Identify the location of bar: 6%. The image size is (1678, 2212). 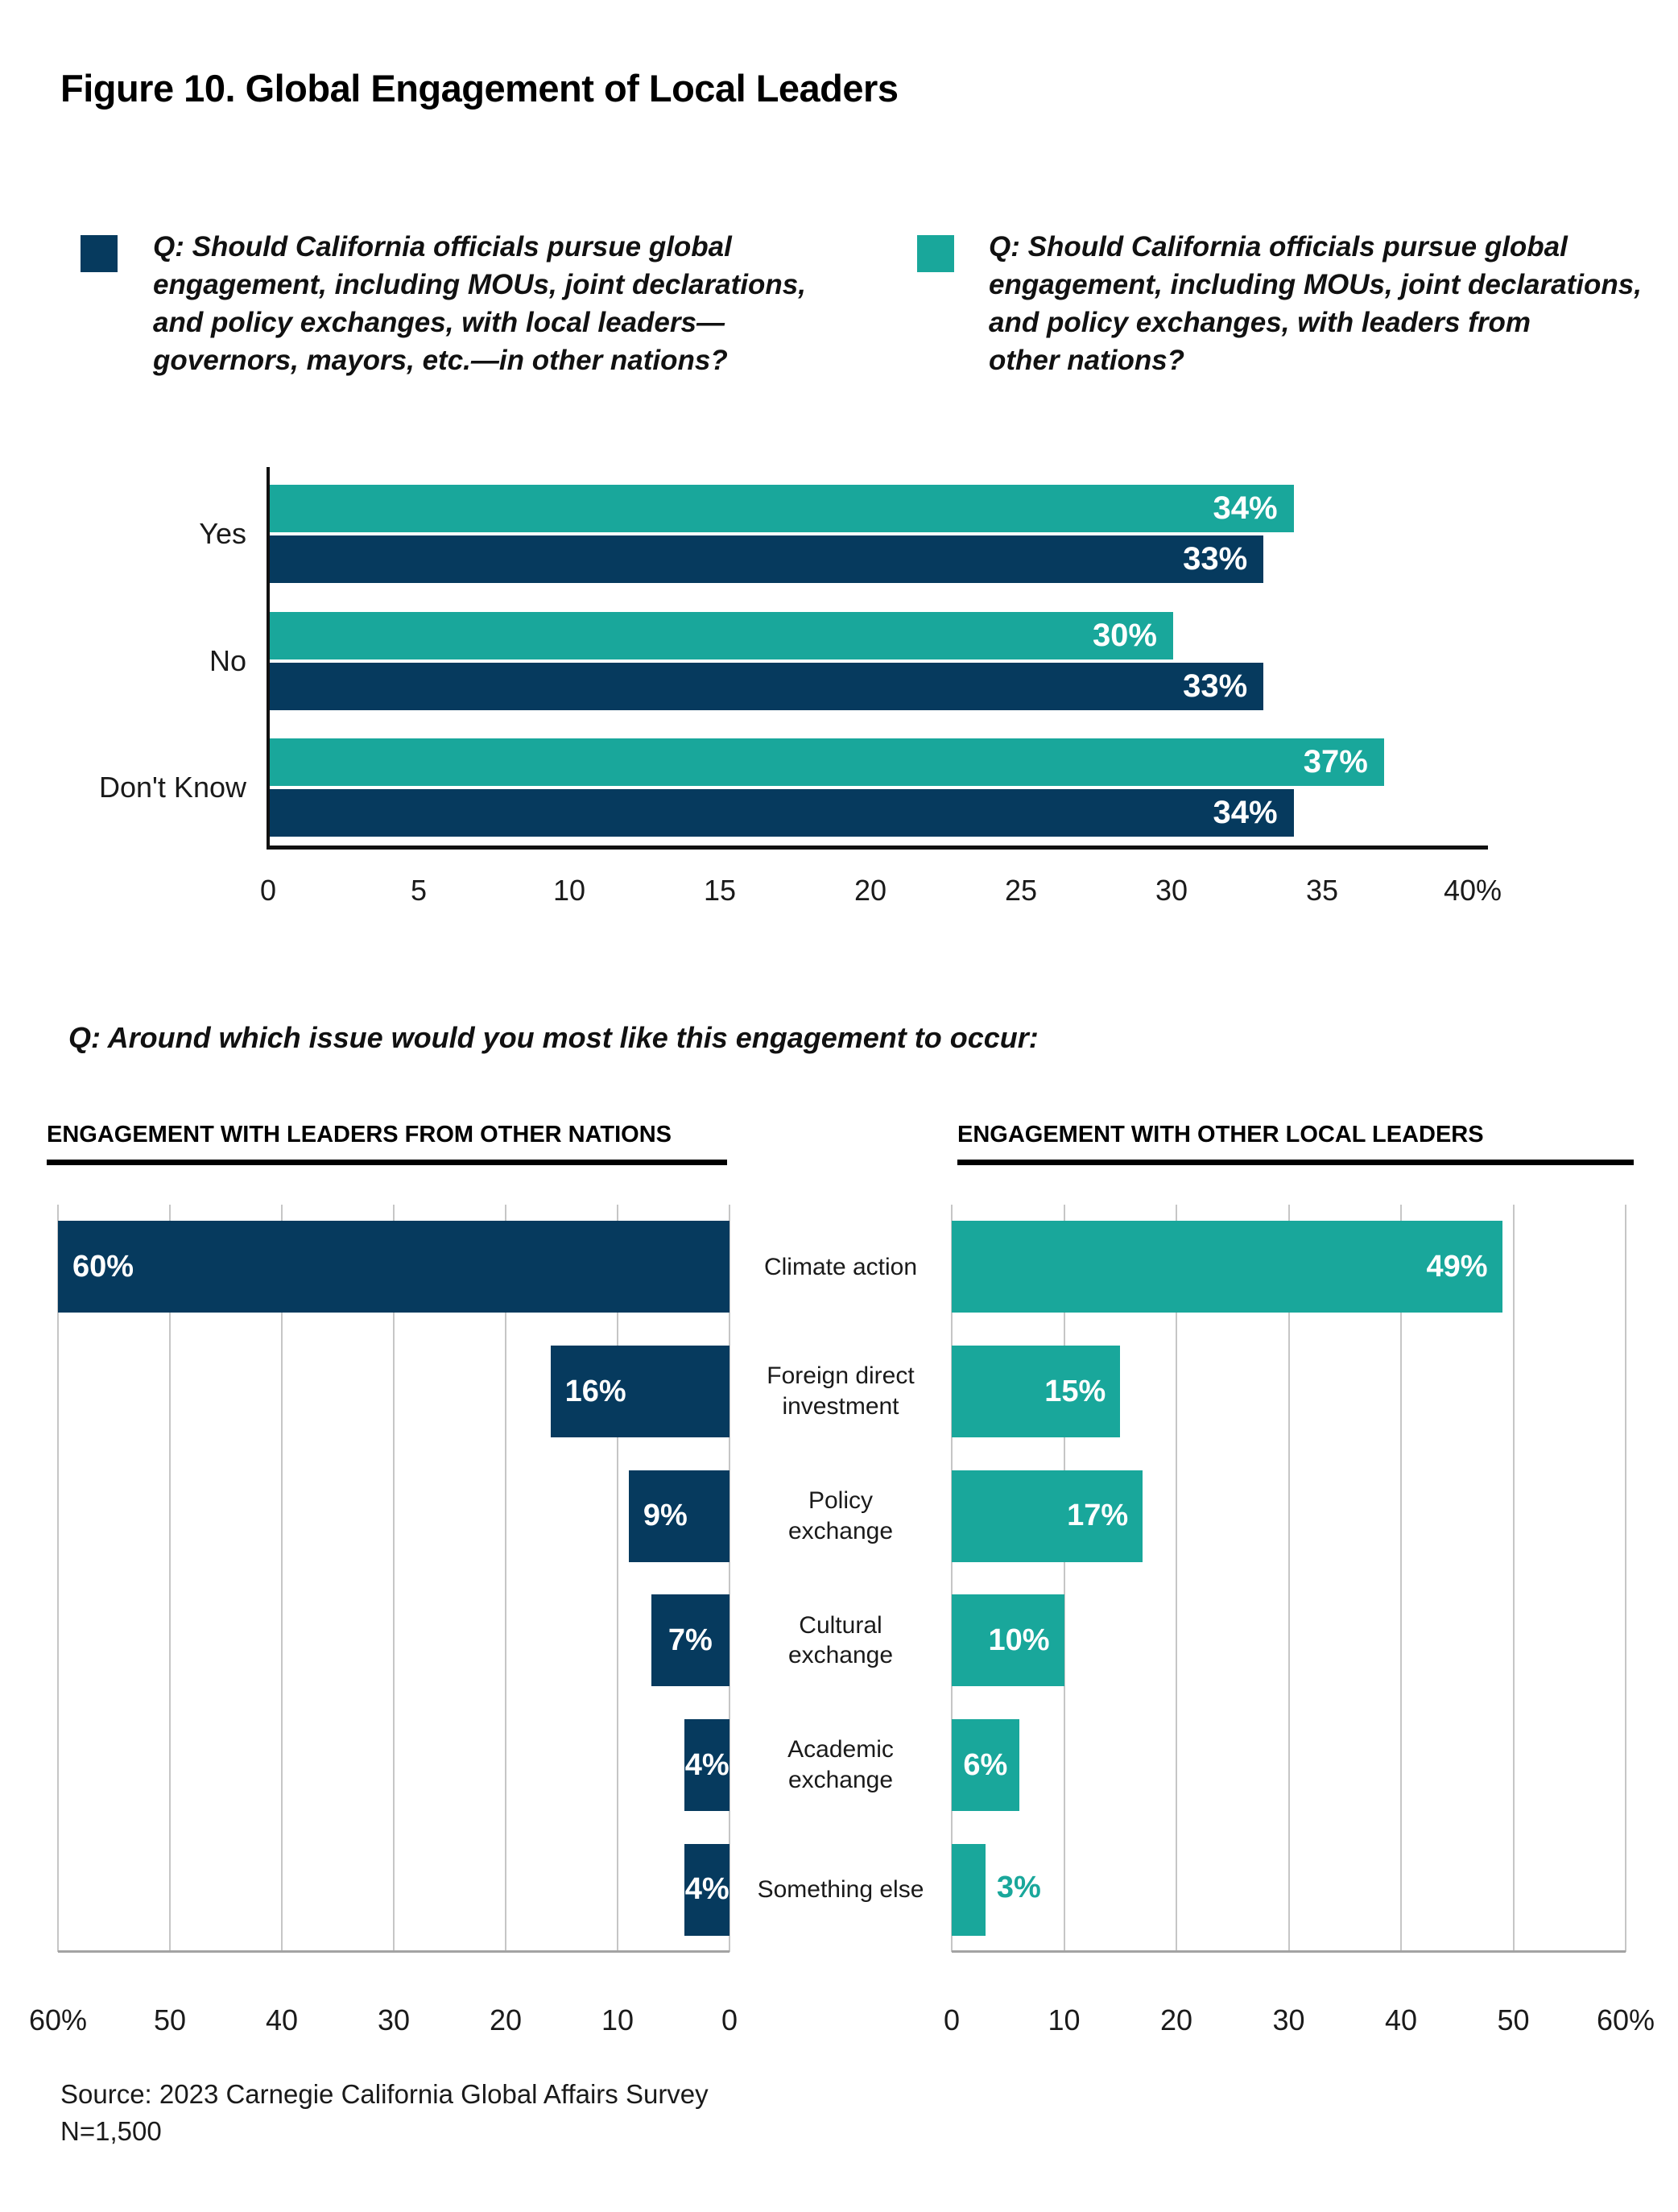
(985, 1765).